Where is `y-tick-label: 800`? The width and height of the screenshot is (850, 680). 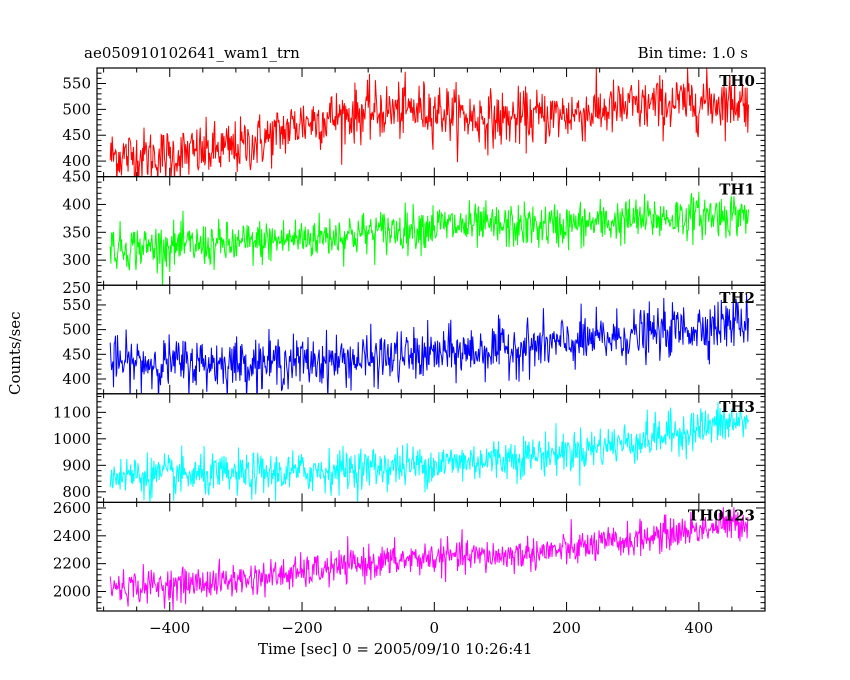 y-tick-label: 800 is located at coordinates (76, 492).